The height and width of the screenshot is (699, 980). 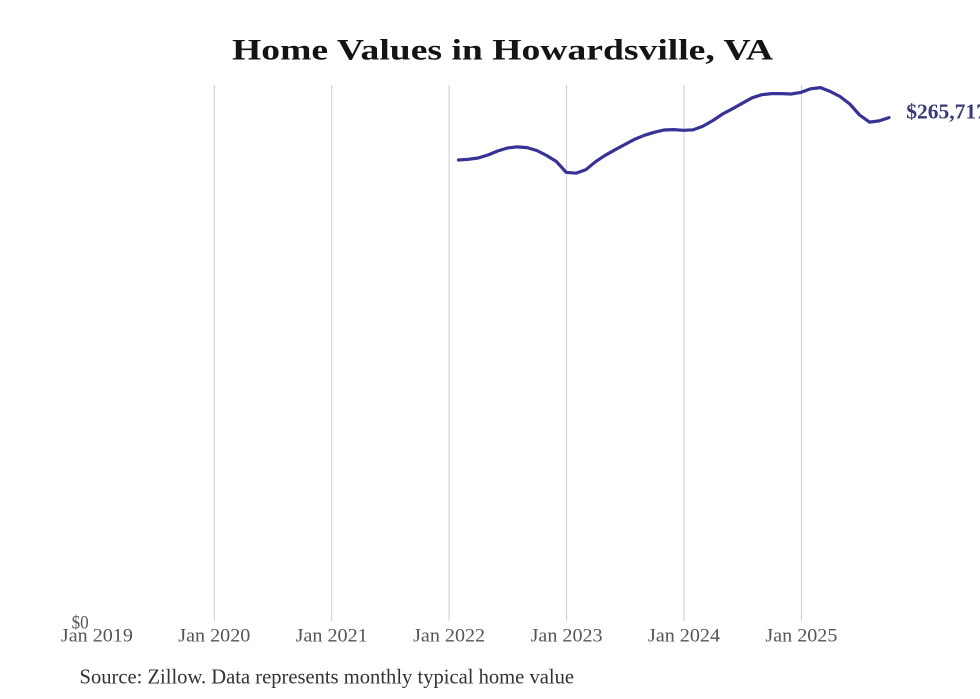 I want to click on svg-text: Jan 2021, so click(x=332, y=635).